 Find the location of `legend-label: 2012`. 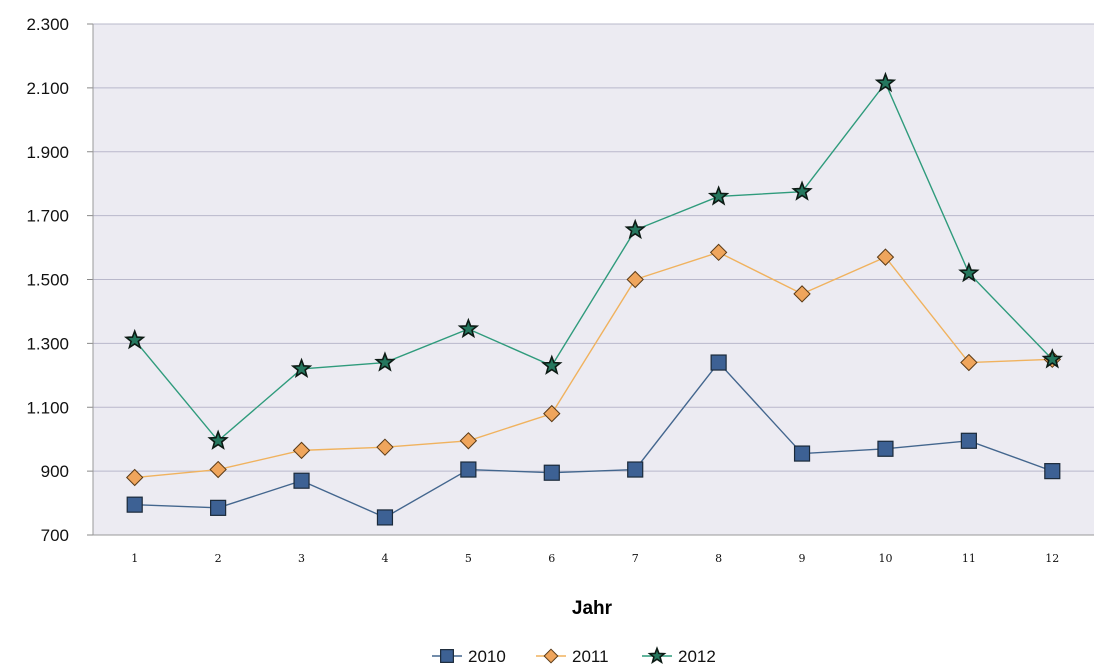

legend-label: 2012 is located at coordinates (697, 656).